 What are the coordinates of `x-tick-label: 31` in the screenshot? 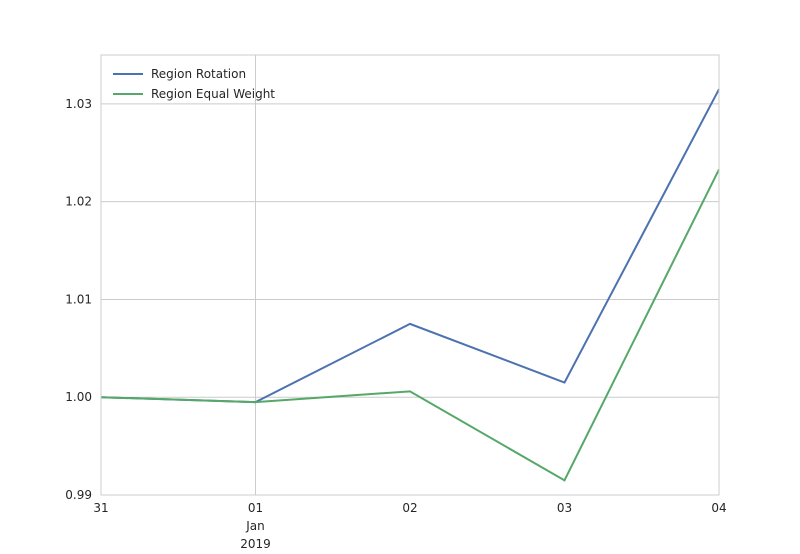 It's located at (100, 508).